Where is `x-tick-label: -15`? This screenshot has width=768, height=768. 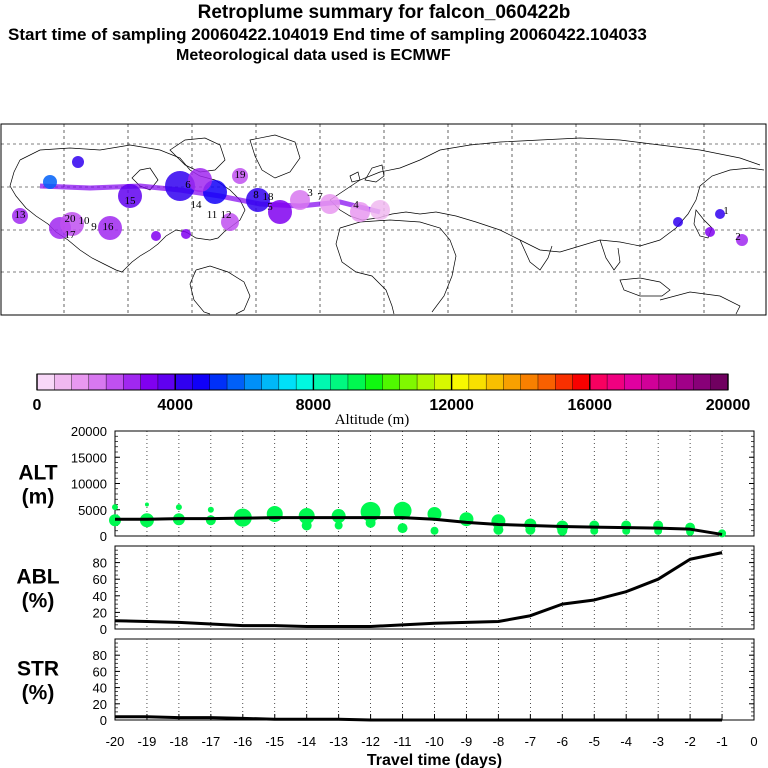 x-tick-label: -15 is located at coordinates (274, 741).